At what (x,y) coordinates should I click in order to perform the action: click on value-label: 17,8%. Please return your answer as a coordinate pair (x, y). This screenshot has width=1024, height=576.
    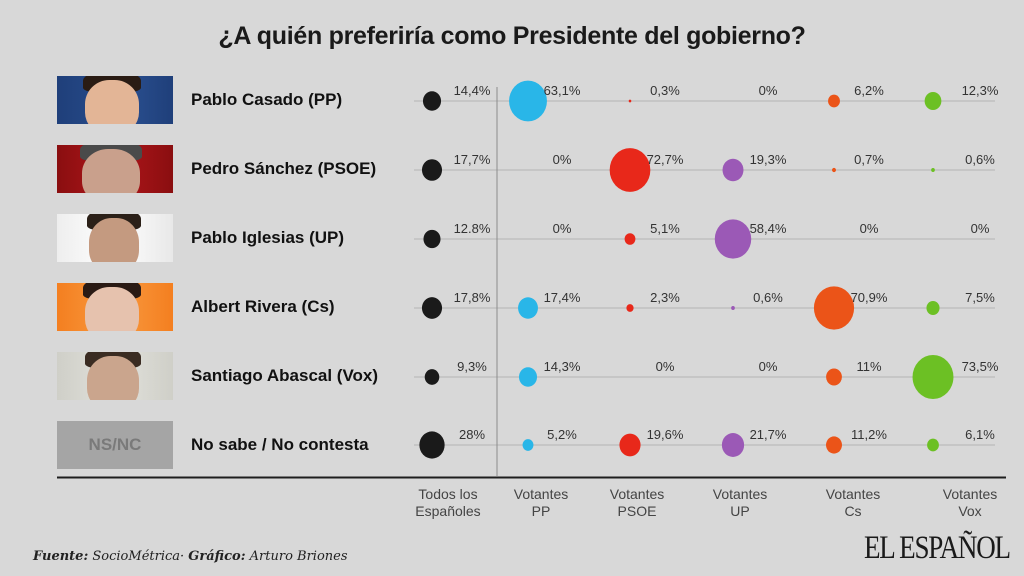
    Looking at the image, I should click on (472, 297).